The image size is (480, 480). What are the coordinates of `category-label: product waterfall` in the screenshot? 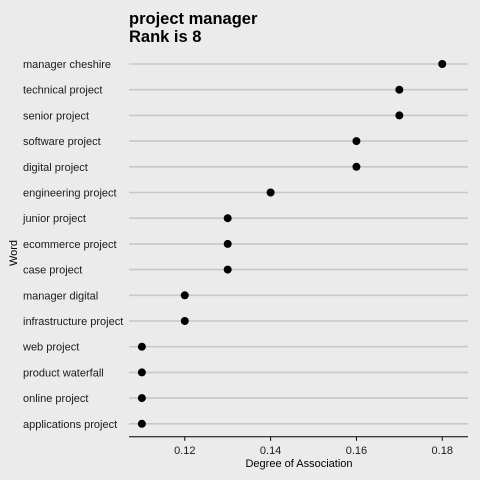 It's located at (63, 373).